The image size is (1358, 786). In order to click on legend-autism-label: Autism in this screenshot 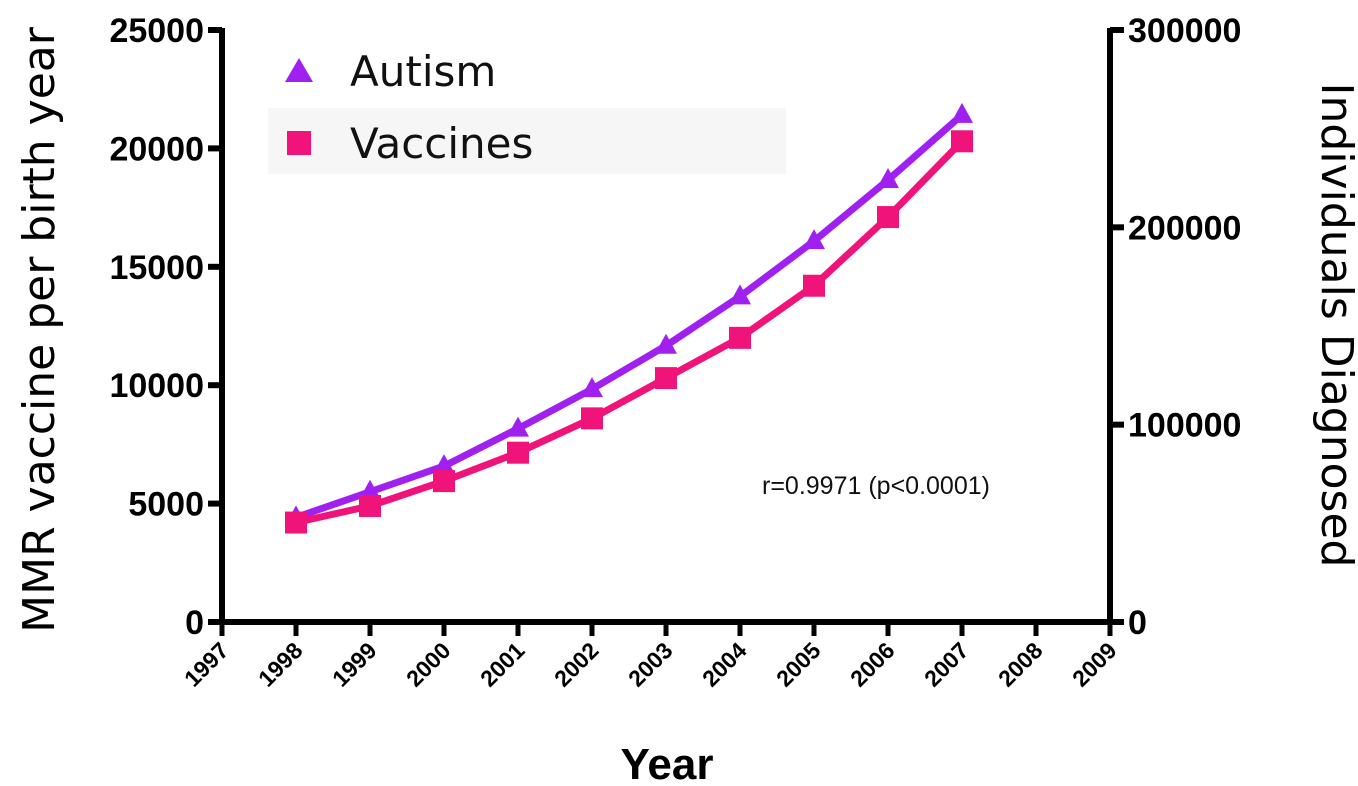, I will do `click(423, 71)`.